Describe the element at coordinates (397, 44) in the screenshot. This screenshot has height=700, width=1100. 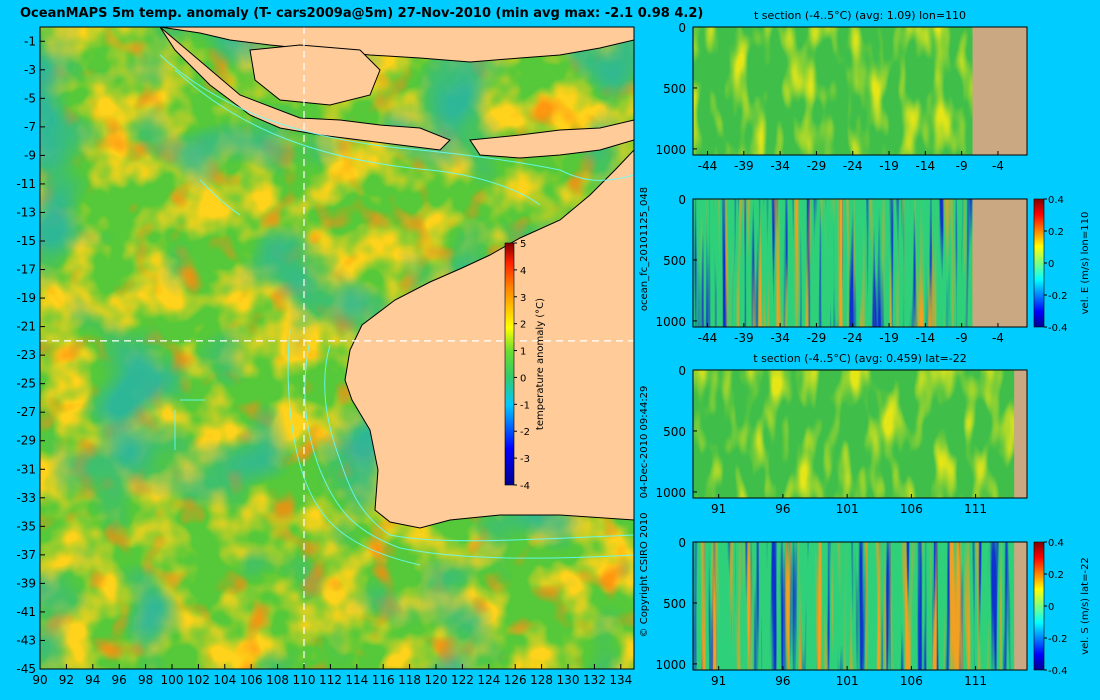
I see `map-land-asia` at that location.